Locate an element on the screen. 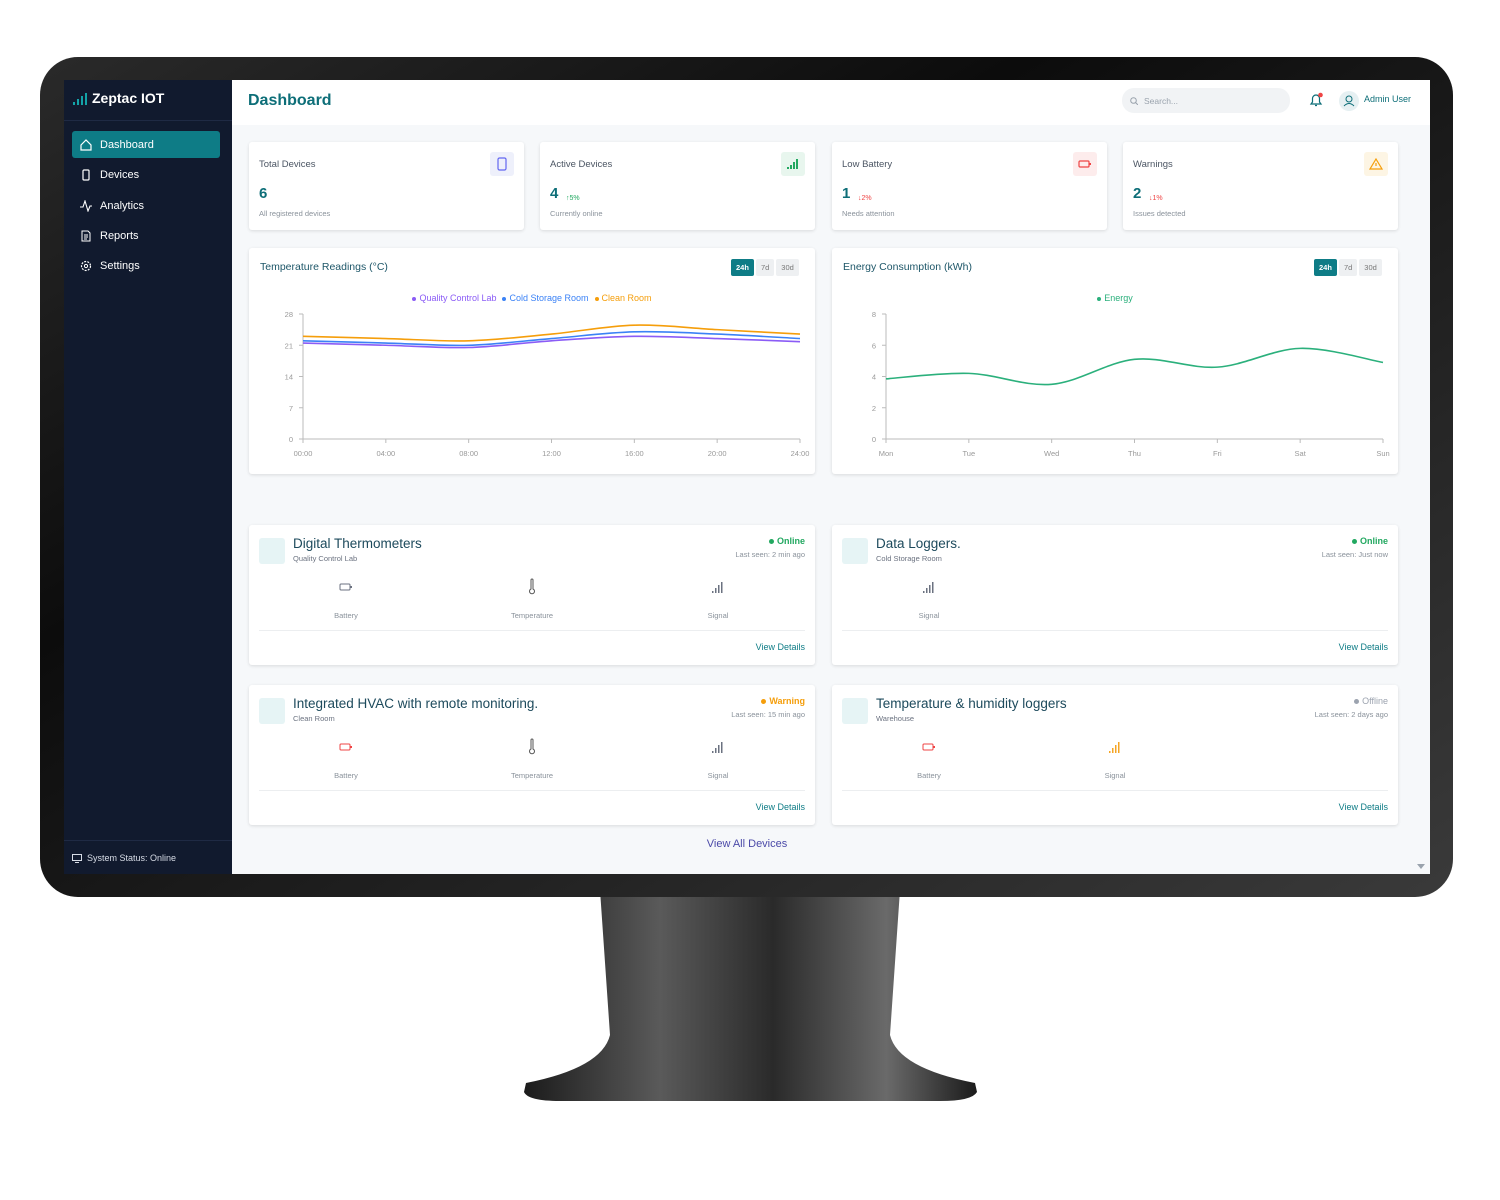 This screenshot has height=1200, width=1500. view-all-devices: View All Devices is located at coordinates (747, 844).